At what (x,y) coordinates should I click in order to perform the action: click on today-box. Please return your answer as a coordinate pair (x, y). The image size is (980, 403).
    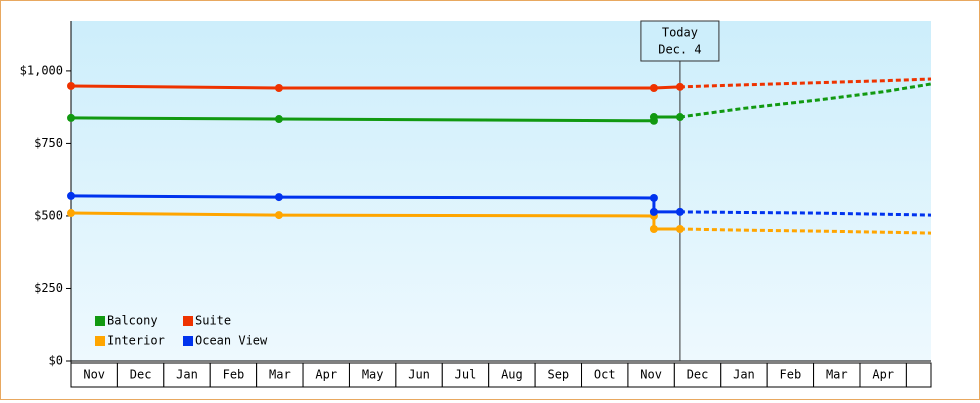
    Looking at the image, I should click on (680, 41).